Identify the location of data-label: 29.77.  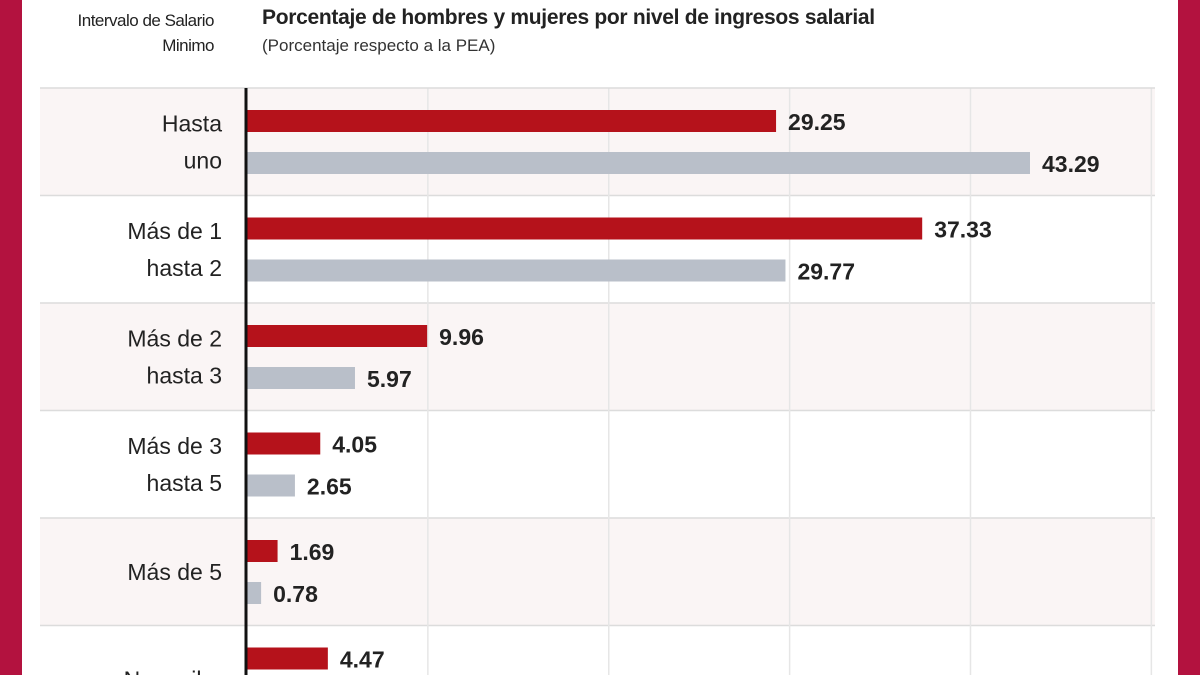
(826, 272).